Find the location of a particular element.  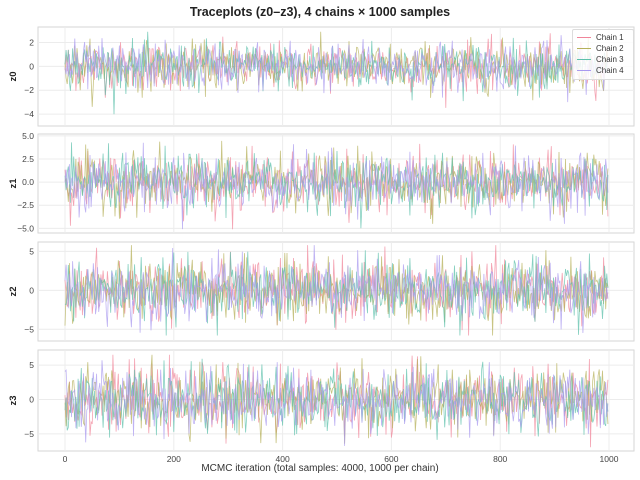

y-tick-label: 2 is located at coordinates (31, 43).